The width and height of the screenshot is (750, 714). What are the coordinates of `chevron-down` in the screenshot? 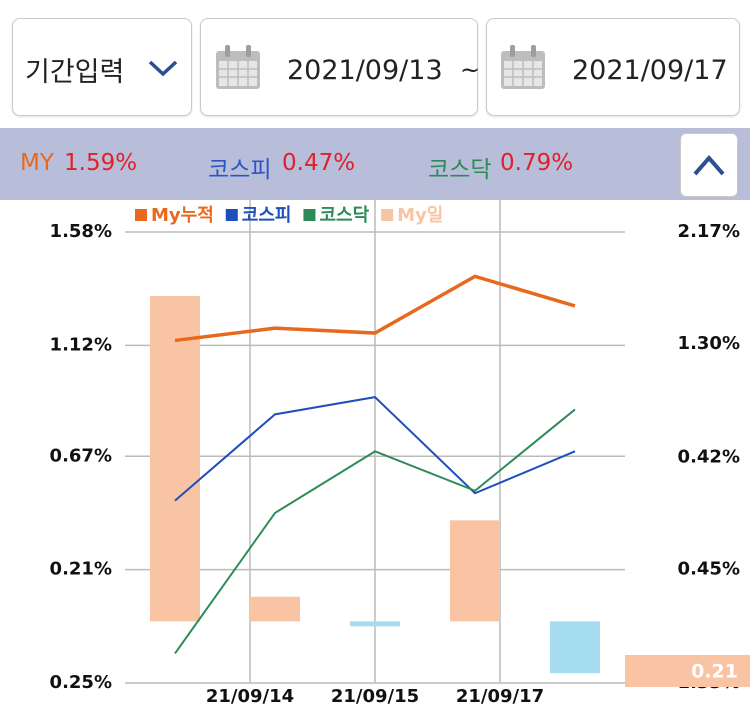 It's located at (163, 68).